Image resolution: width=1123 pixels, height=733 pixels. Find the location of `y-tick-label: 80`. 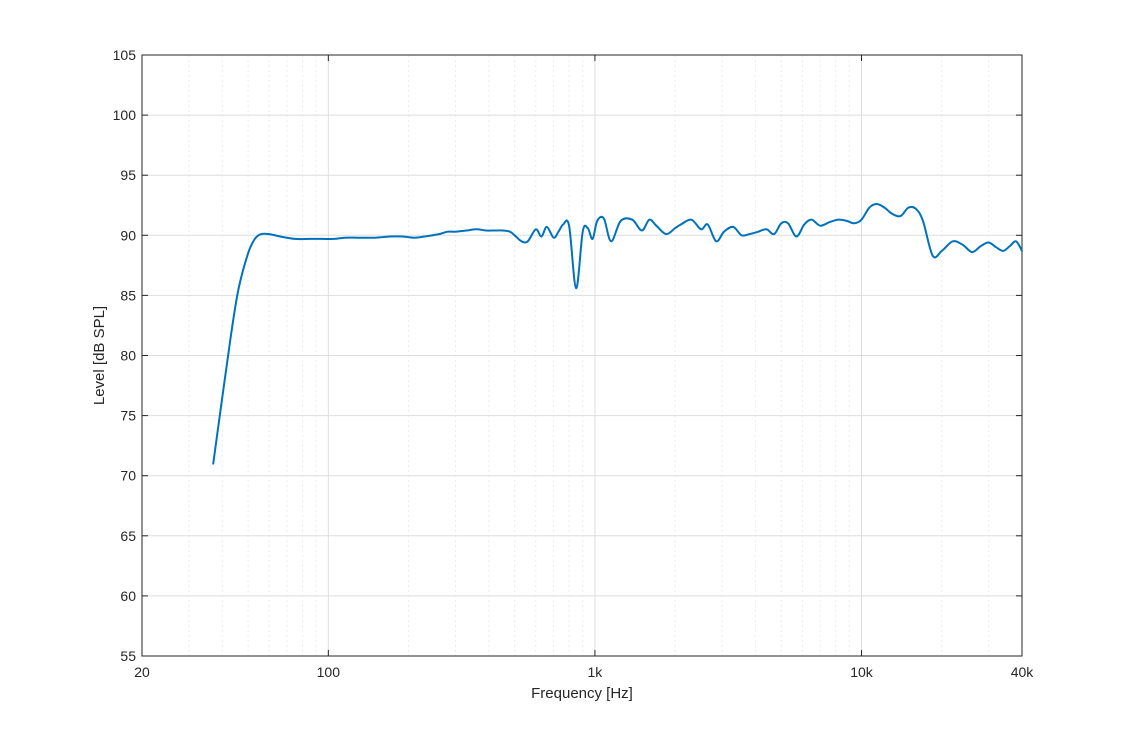

y-tick-label: 80 is located at coordinates (128, 356).